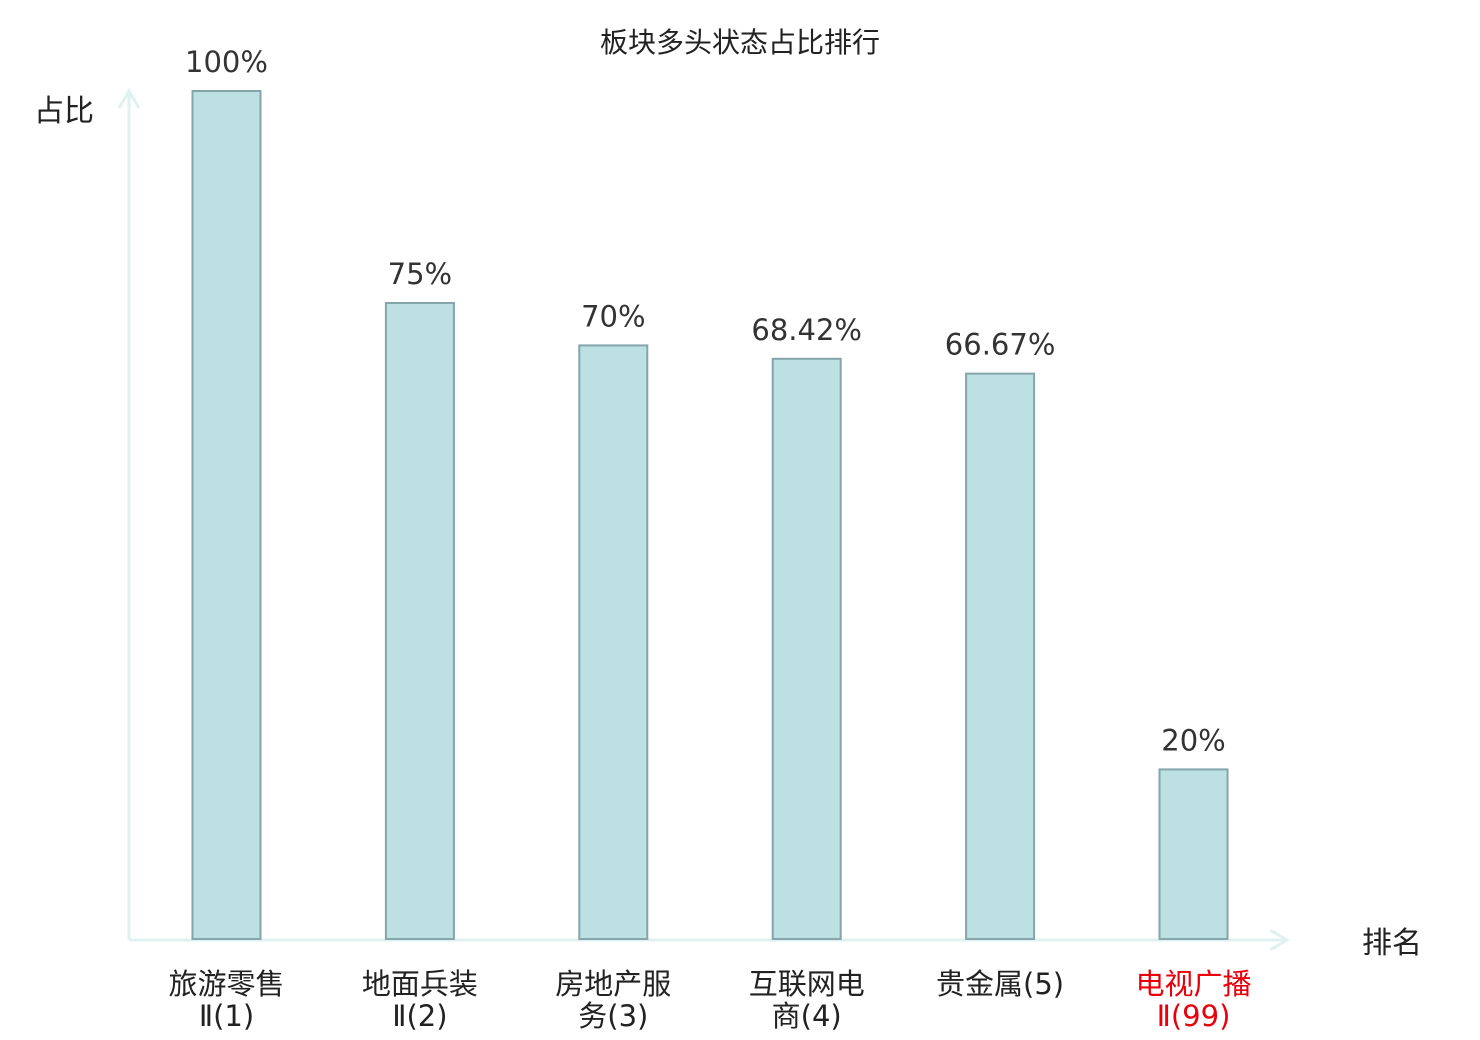  What do you see at coordinates (1193, 740) in the screenshot?
I see `value-label-6: 20%` at bounding box center [1193, 740].